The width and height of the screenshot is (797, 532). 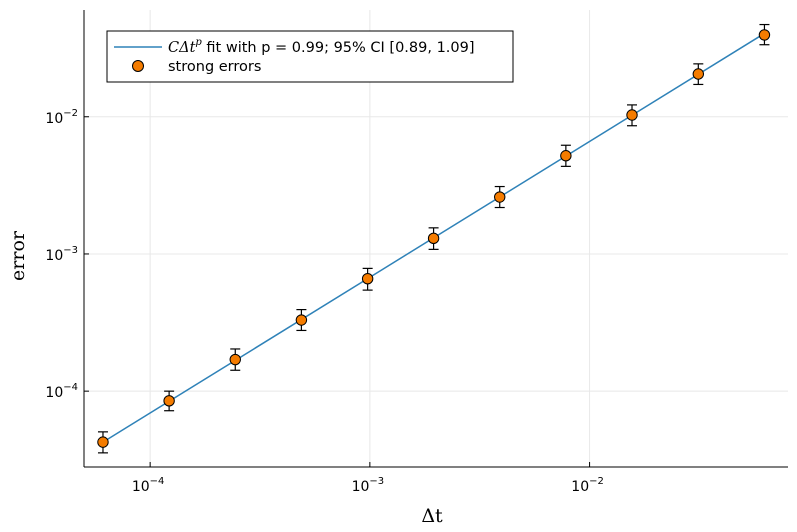 What do you see at coordinates (198, 42) in the screenshot?
I see `legend-fit-sup: p` at bounding box center [198, 42].